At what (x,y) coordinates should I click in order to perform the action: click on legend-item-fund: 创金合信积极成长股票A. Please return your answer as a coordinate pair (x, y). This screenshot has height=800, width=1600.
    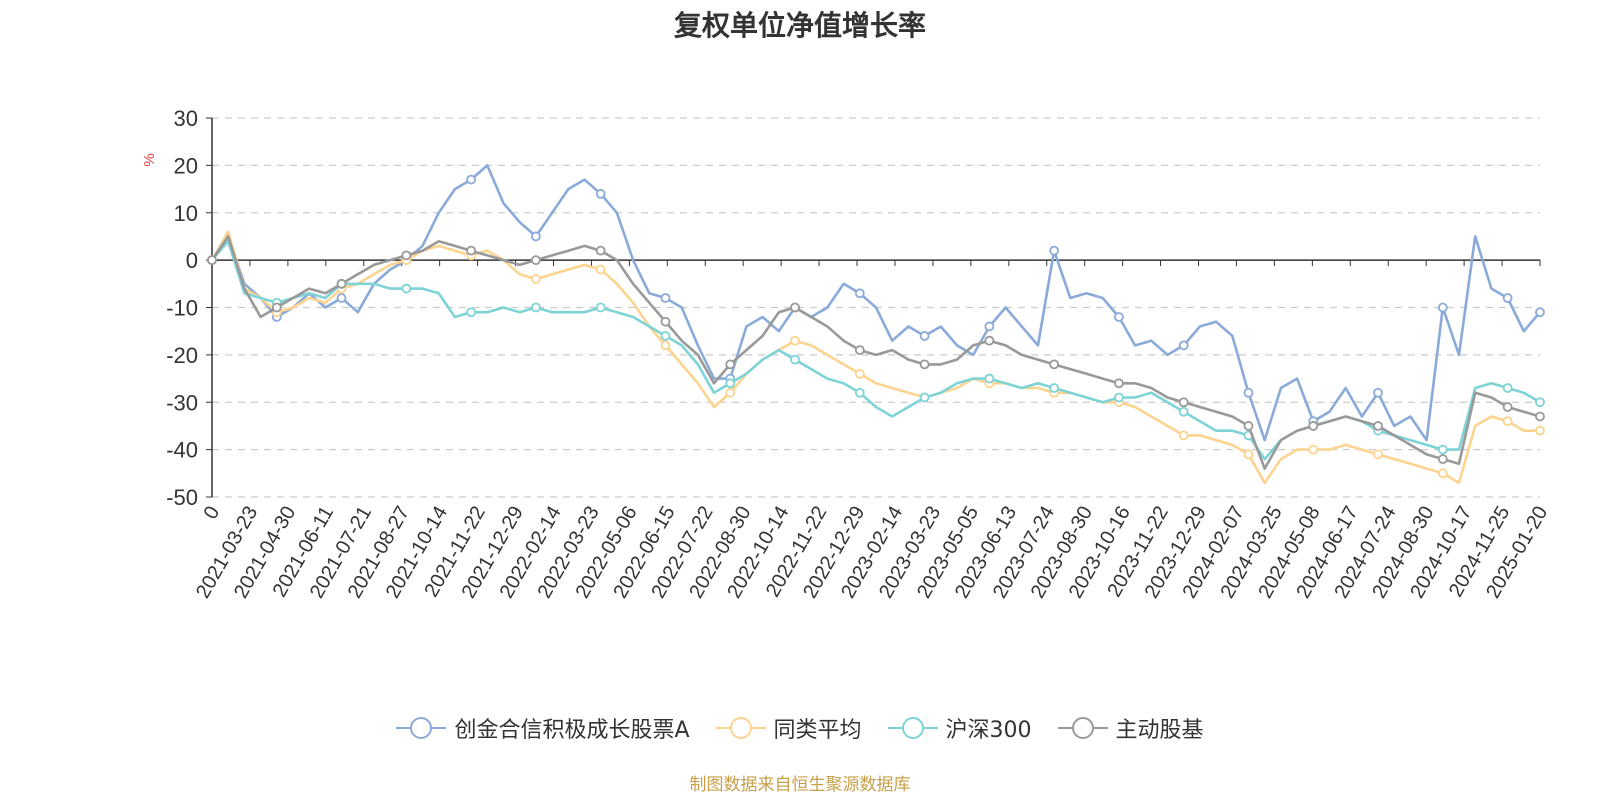
    Looking at the image, I should click on (543, 728).